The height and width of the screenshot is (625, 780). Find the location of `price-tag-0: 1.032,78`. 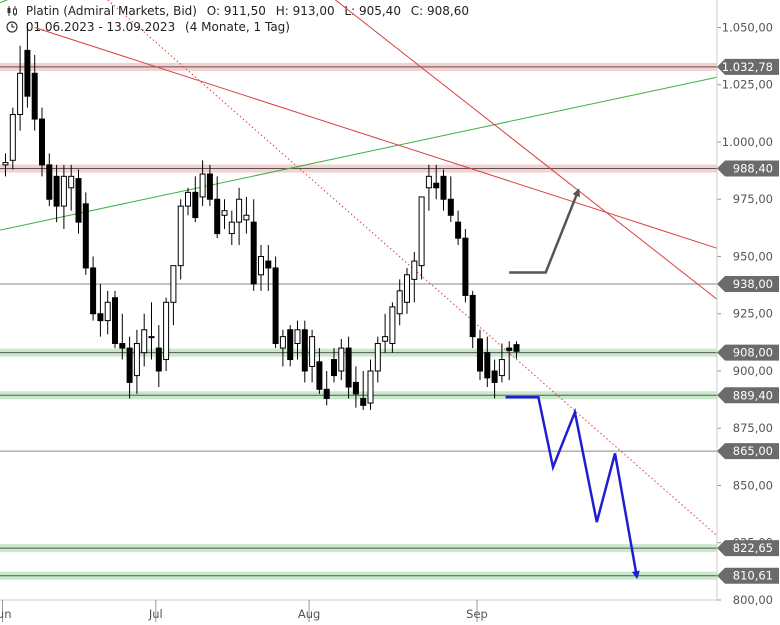

price-tag-0: 1.032,78 is located at coordinates (748, 66).